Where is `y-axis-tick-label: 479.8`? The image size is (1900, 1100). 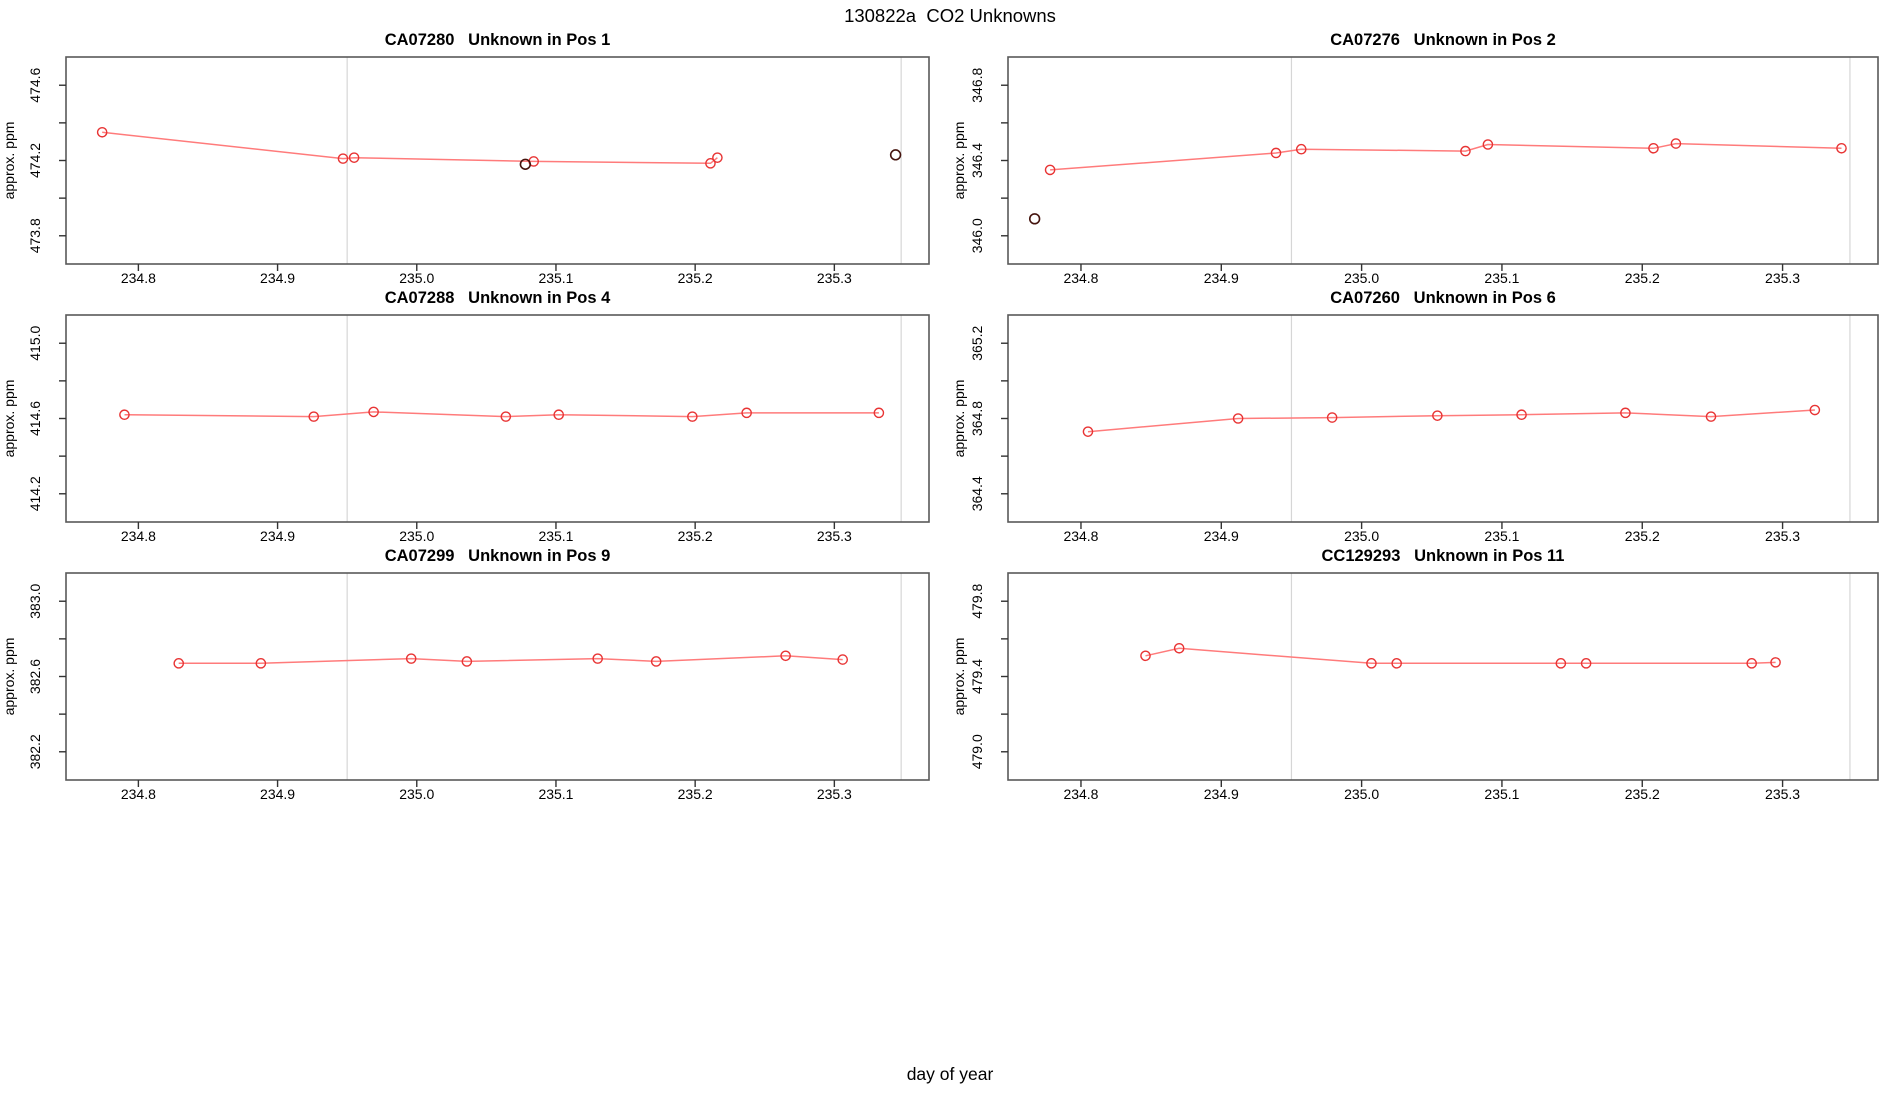
y-axis-tick-label: 479.8 is located at coordinates (977, 601).